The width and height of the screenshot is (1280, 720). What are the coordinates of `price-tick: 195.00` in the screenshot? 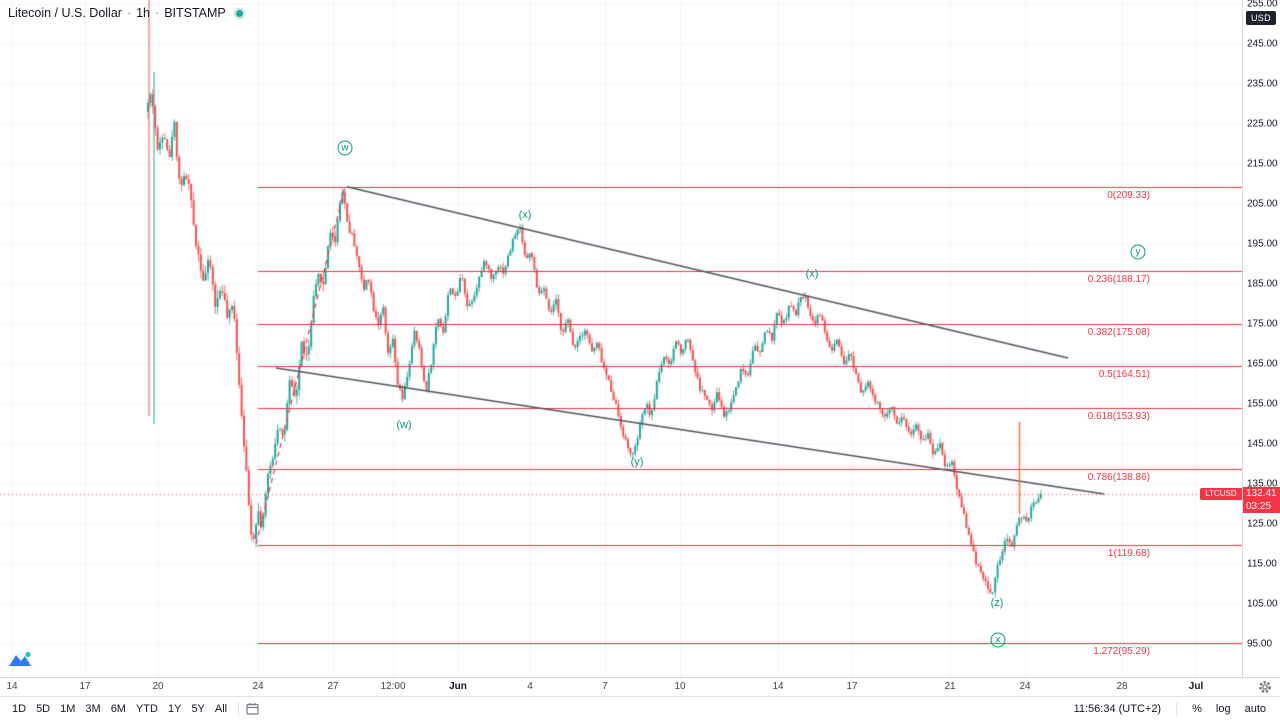 It's located at (1262, 244).